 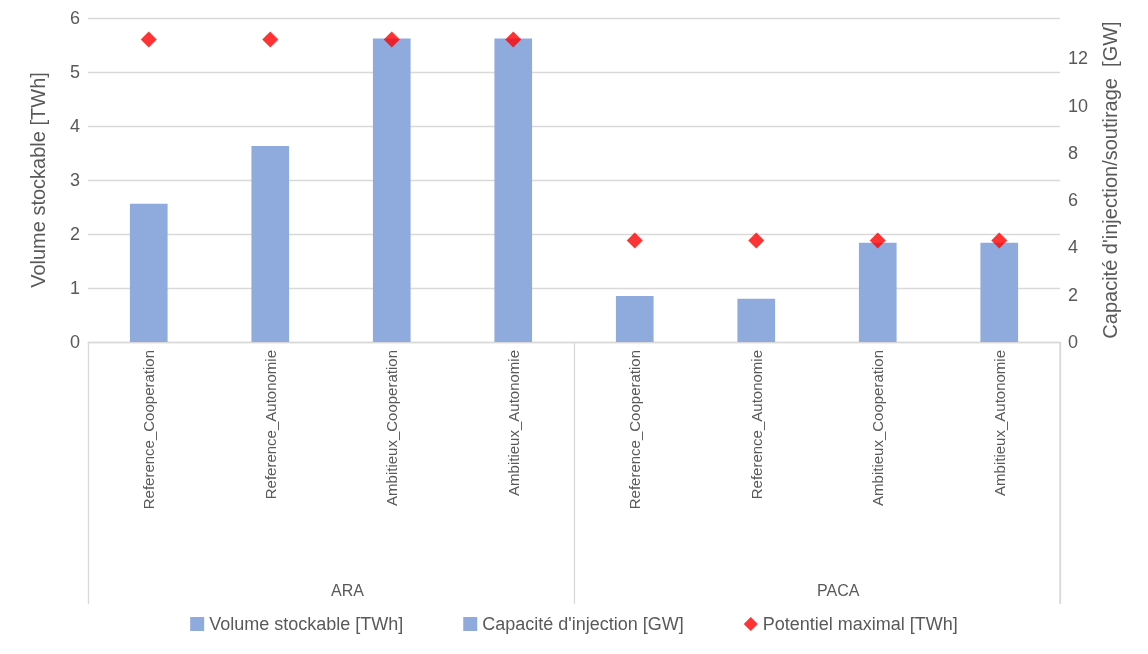 What do you see at coordinates (1110, 180) in the screenshot?
I see `y2-axis-title: Capacité d'injection/soutirage [GW]` at bounding box center [1110, 180].